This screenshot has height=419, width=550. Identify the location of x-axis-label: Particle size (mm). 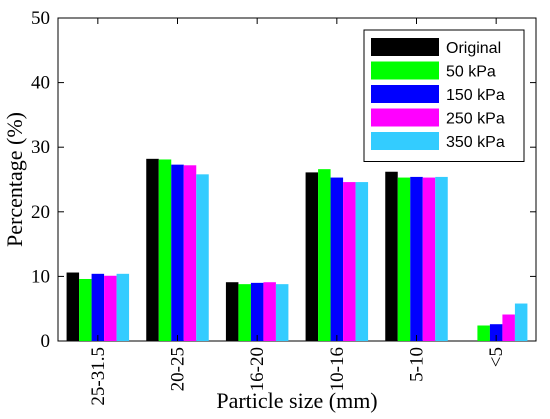
(296, 400).